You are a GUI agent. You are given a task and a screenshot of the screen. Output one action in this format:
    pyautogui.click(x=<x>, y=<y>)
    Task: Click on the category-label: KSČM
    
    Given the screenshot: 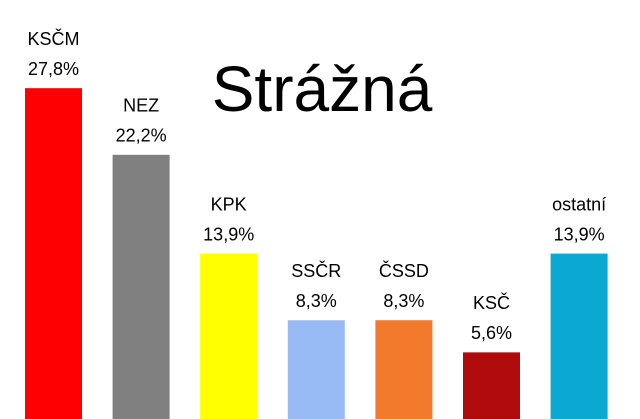 What is the action you would take?
    pyautogui.click(x=53, y=38)
    